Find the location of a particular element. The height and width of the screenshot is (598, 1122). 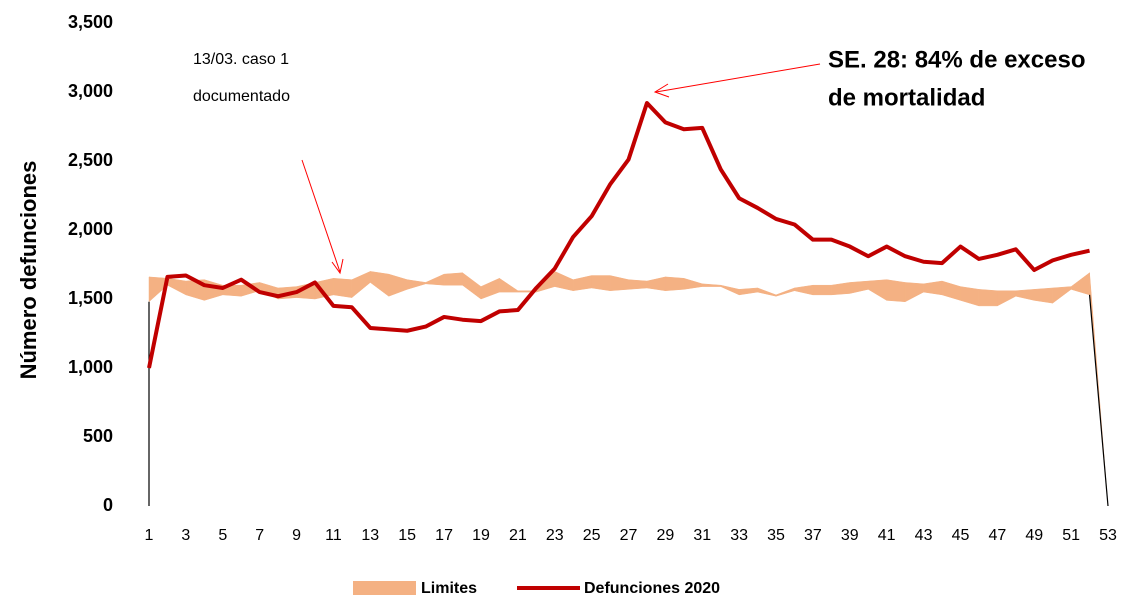

x-tick-label: 9 is located at coordinates (296, 535).